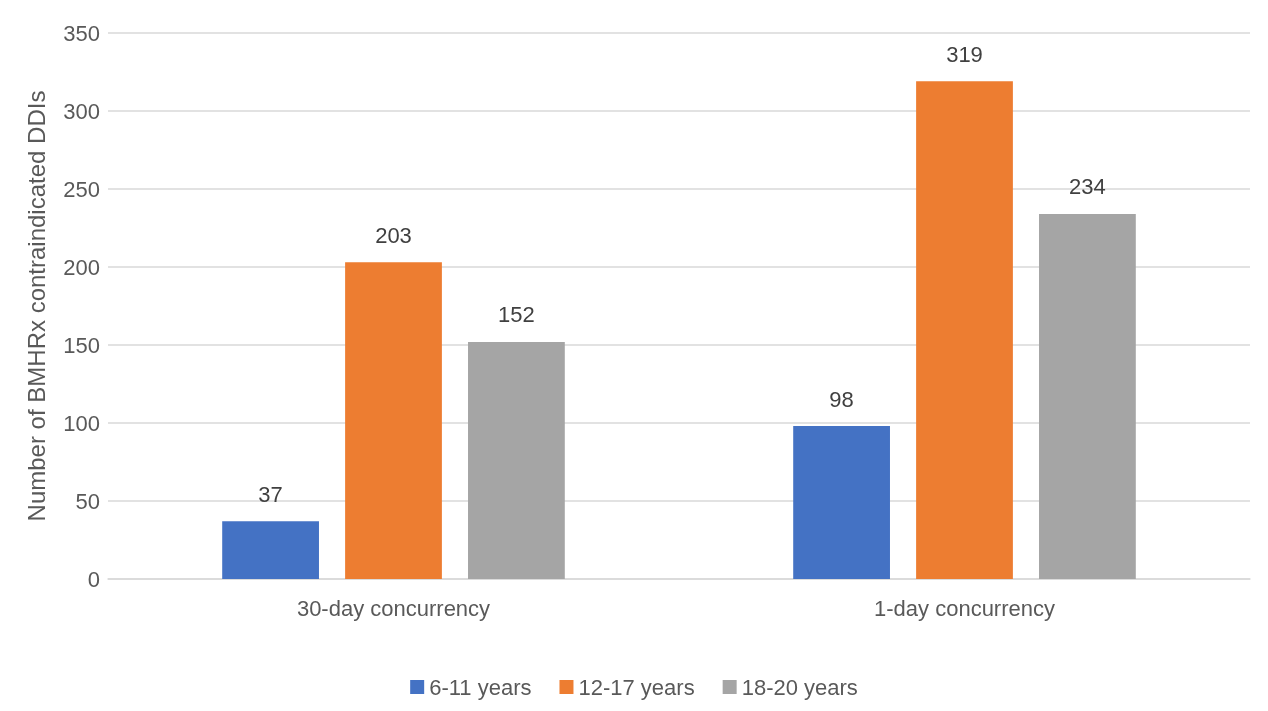  What do you see at coordinates (81, 189) in the screenshot?
I see `y-tick-label: 250` at bounding box center [81, 189].